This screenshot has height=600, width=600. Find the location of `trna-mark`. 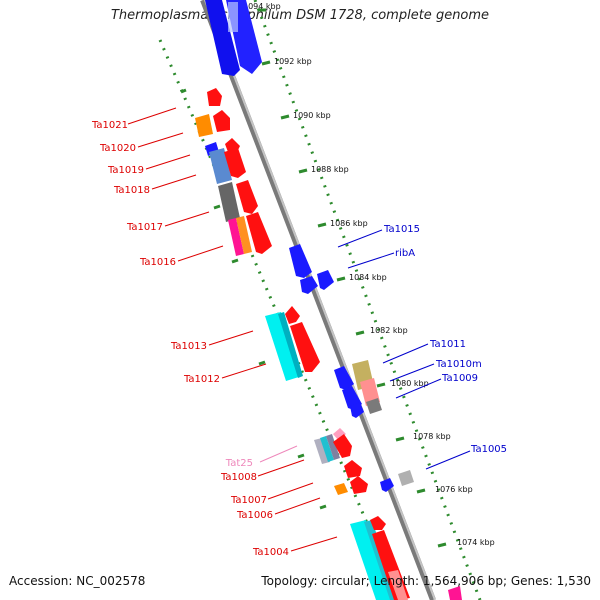

trna-mark is located at coordinates (339, 434).